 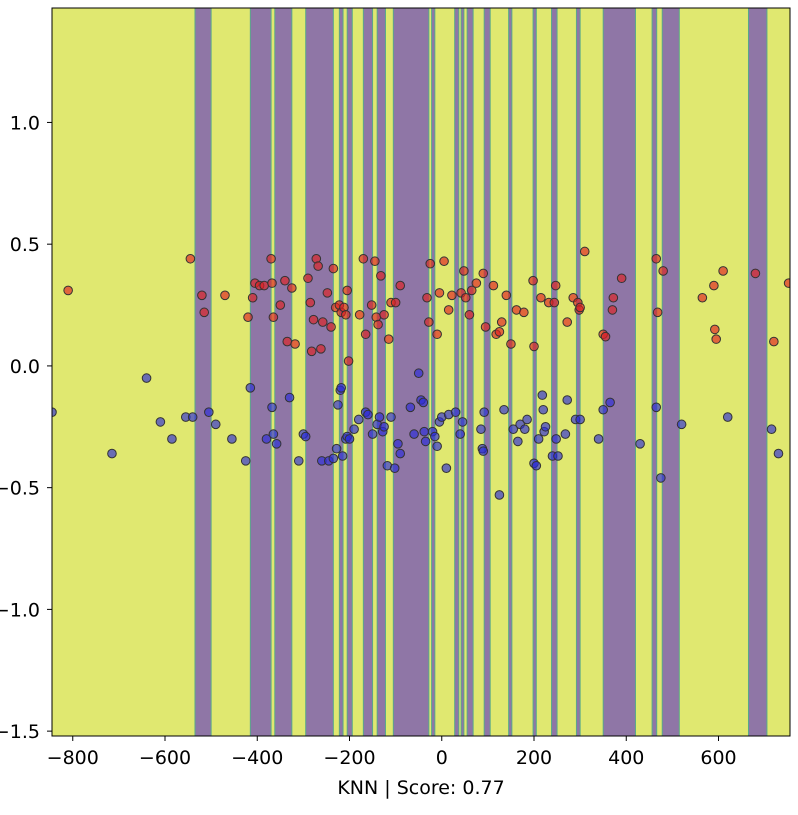 I want to click on y-tick-label: 0.5, so click(x=25, y=245).